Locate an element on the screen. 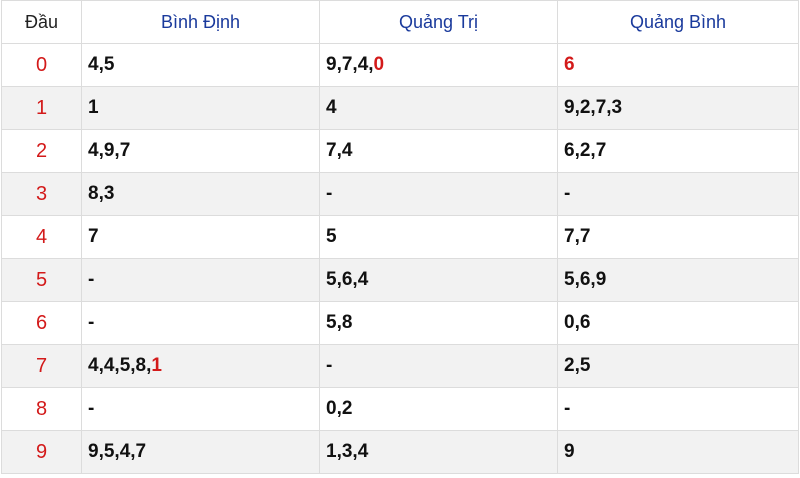 The image size is (800, 478). tail-numbers: 1,3,4 is located at coordinates (347, 451).